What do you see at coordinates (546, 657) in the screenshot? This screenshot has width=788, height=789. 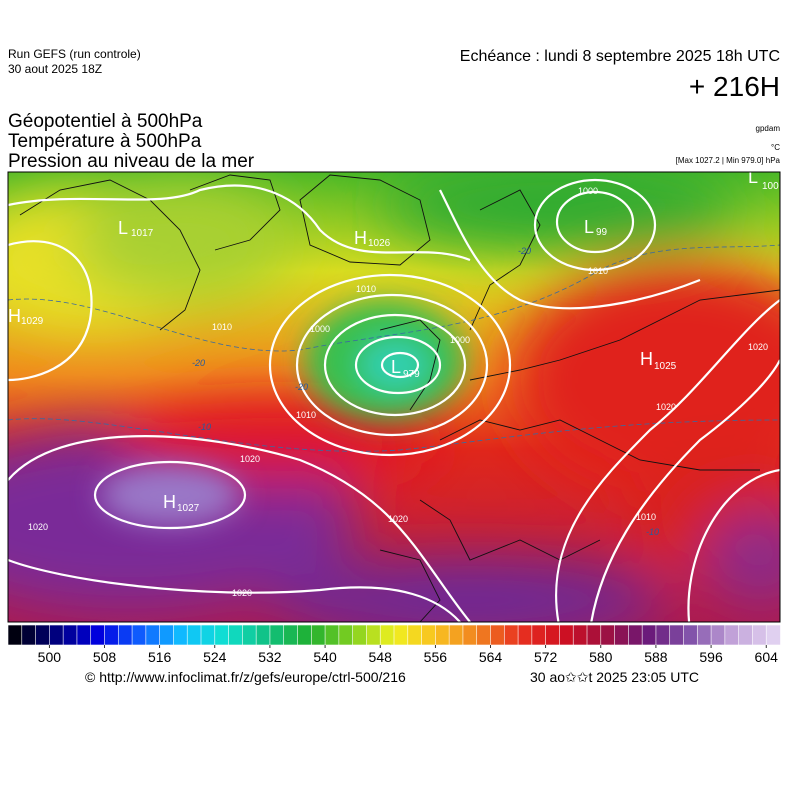 I see `colorbar-tick-label: 572` at bounding box center [546, 657].